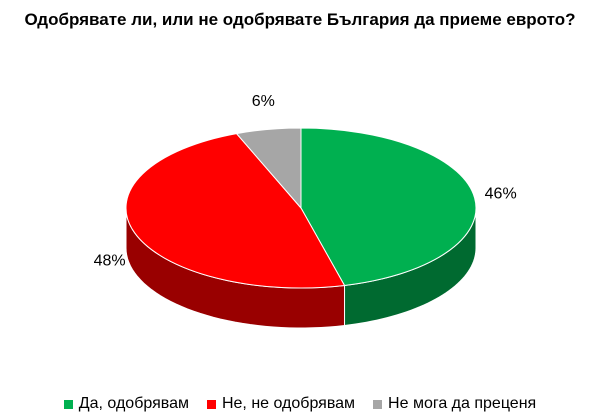 This screenshot has height=419, width=600. Describe the element at coordinates (288, 403) in the screenshot. I see `legend-label: Не, не одобрявам` at that location.